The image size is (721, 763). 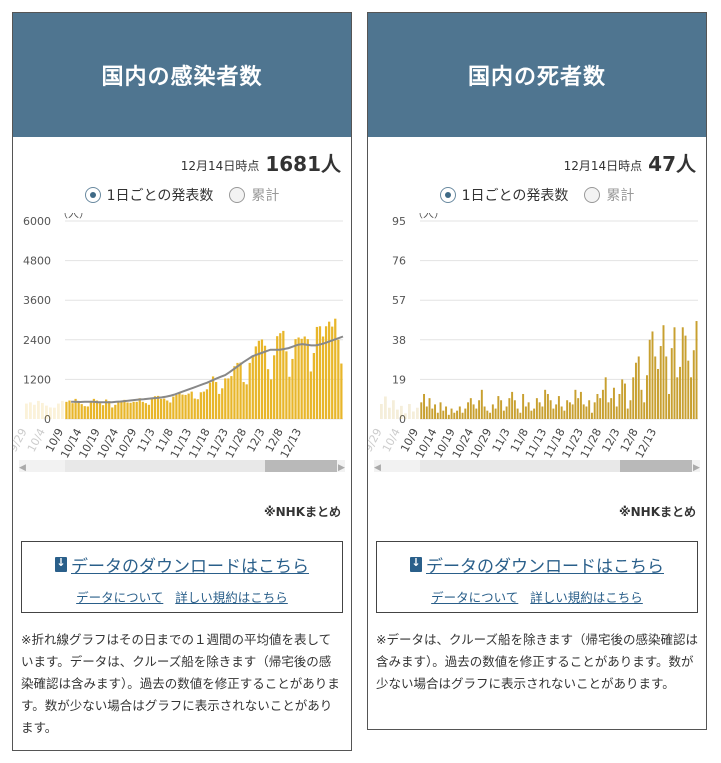 I want to click on x-tick-label: 10/4, so click(x=36, y=440).